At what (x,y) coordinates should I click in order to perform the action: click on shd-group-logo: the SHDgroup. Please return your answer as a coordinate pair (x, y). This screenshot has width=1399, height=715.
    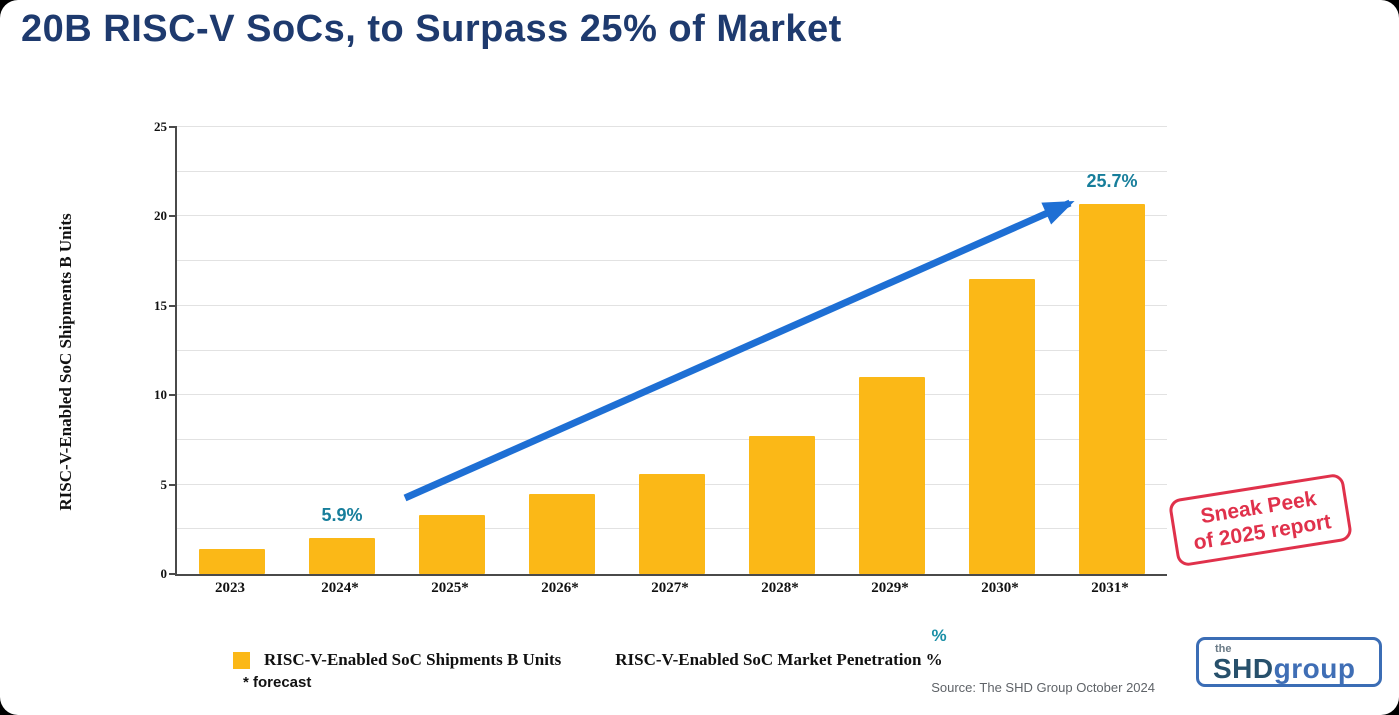
    Looking at the image, I should click on (1289, 662).